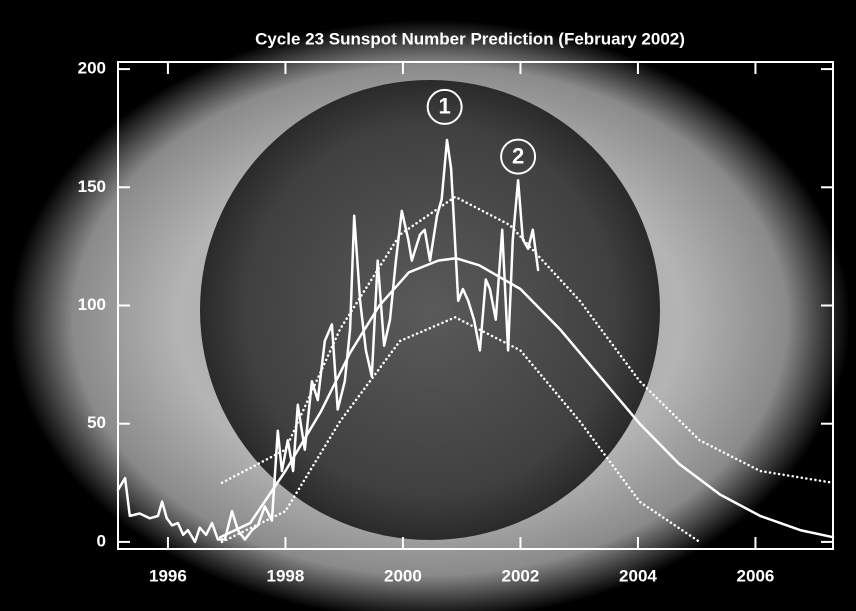 The image size is (856, 611). I want to click on y-tick-label: 100, so click(92, 304).